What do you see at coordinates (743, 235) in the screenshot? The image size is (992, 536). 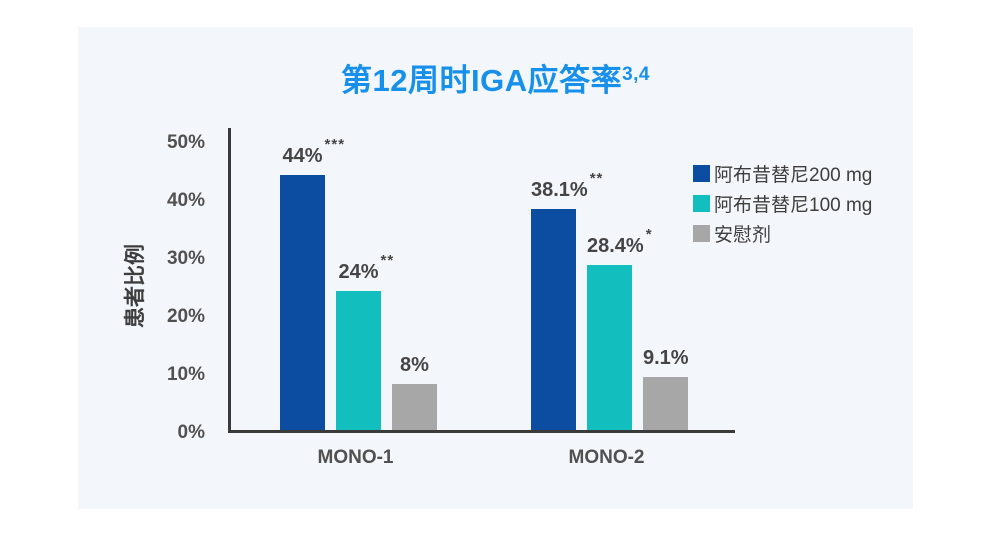 I see `legend-label: 安慰剂` at bounding box center [743, 235].